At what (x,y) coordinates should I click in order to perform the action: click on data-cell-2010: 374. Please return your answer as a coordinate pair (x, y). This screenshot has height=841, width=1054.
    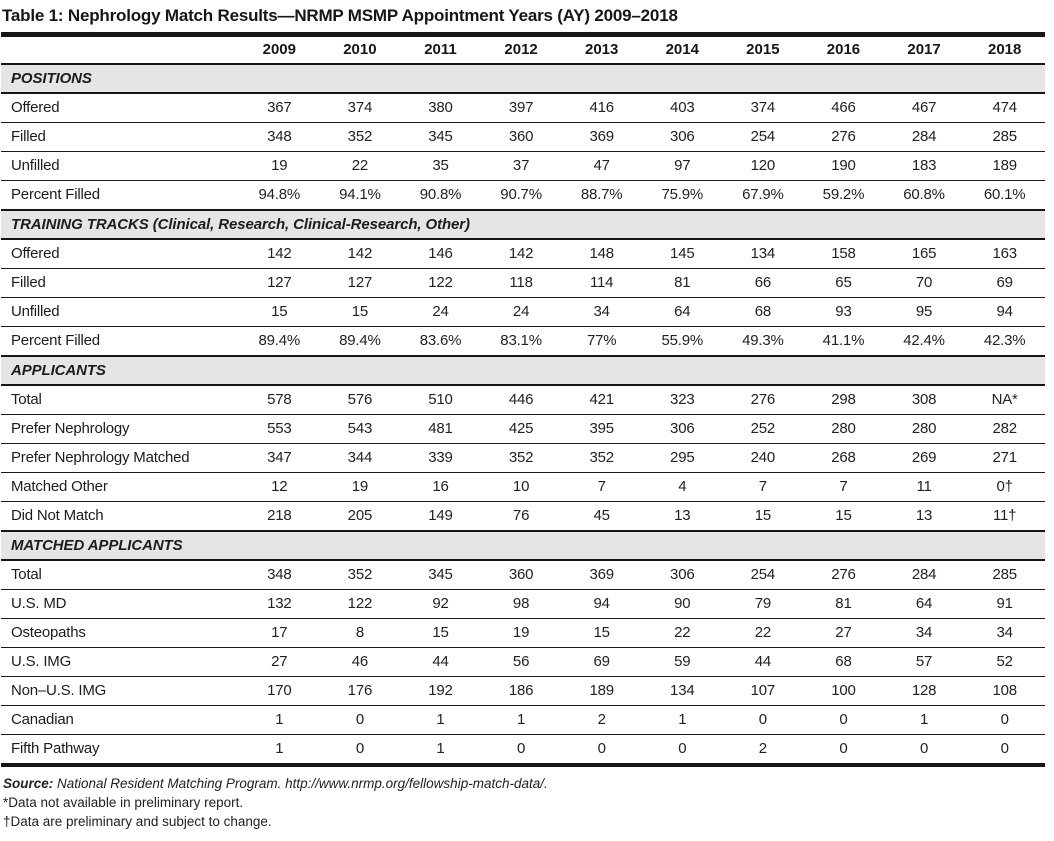
    Looking at the image, I should click on (360, 107).